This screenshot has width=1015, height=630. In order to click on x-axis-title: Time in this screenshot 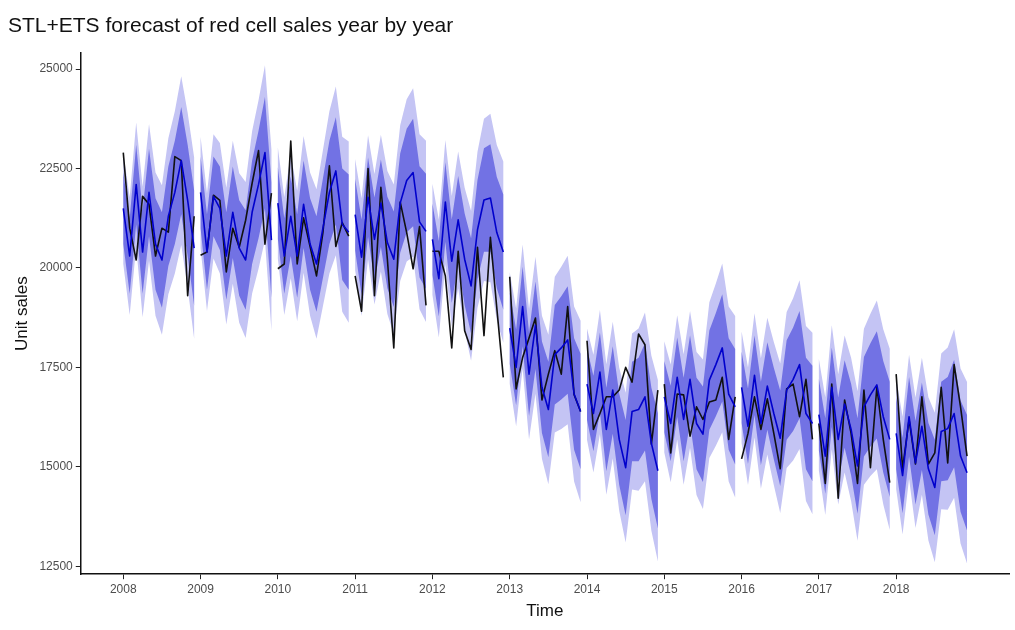, I will do `click(545, 611)`.